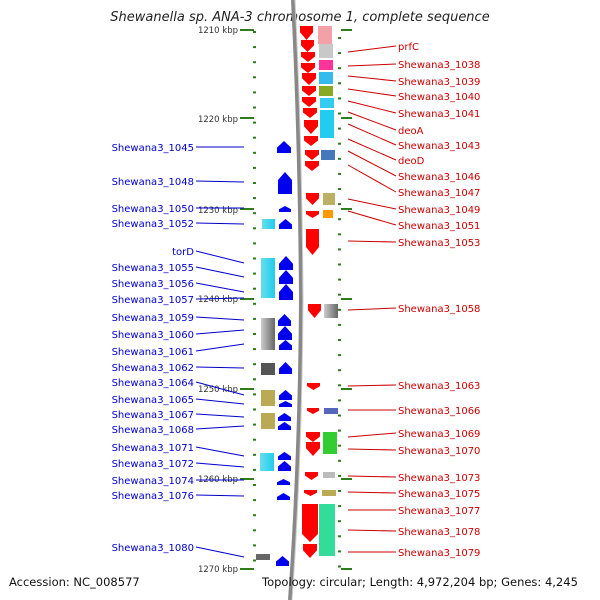  What do you see at coordinates (153, 368) in the screenshot?
I see `left-gene-label: Shewana3_1062` at bounding box center [153, 368].